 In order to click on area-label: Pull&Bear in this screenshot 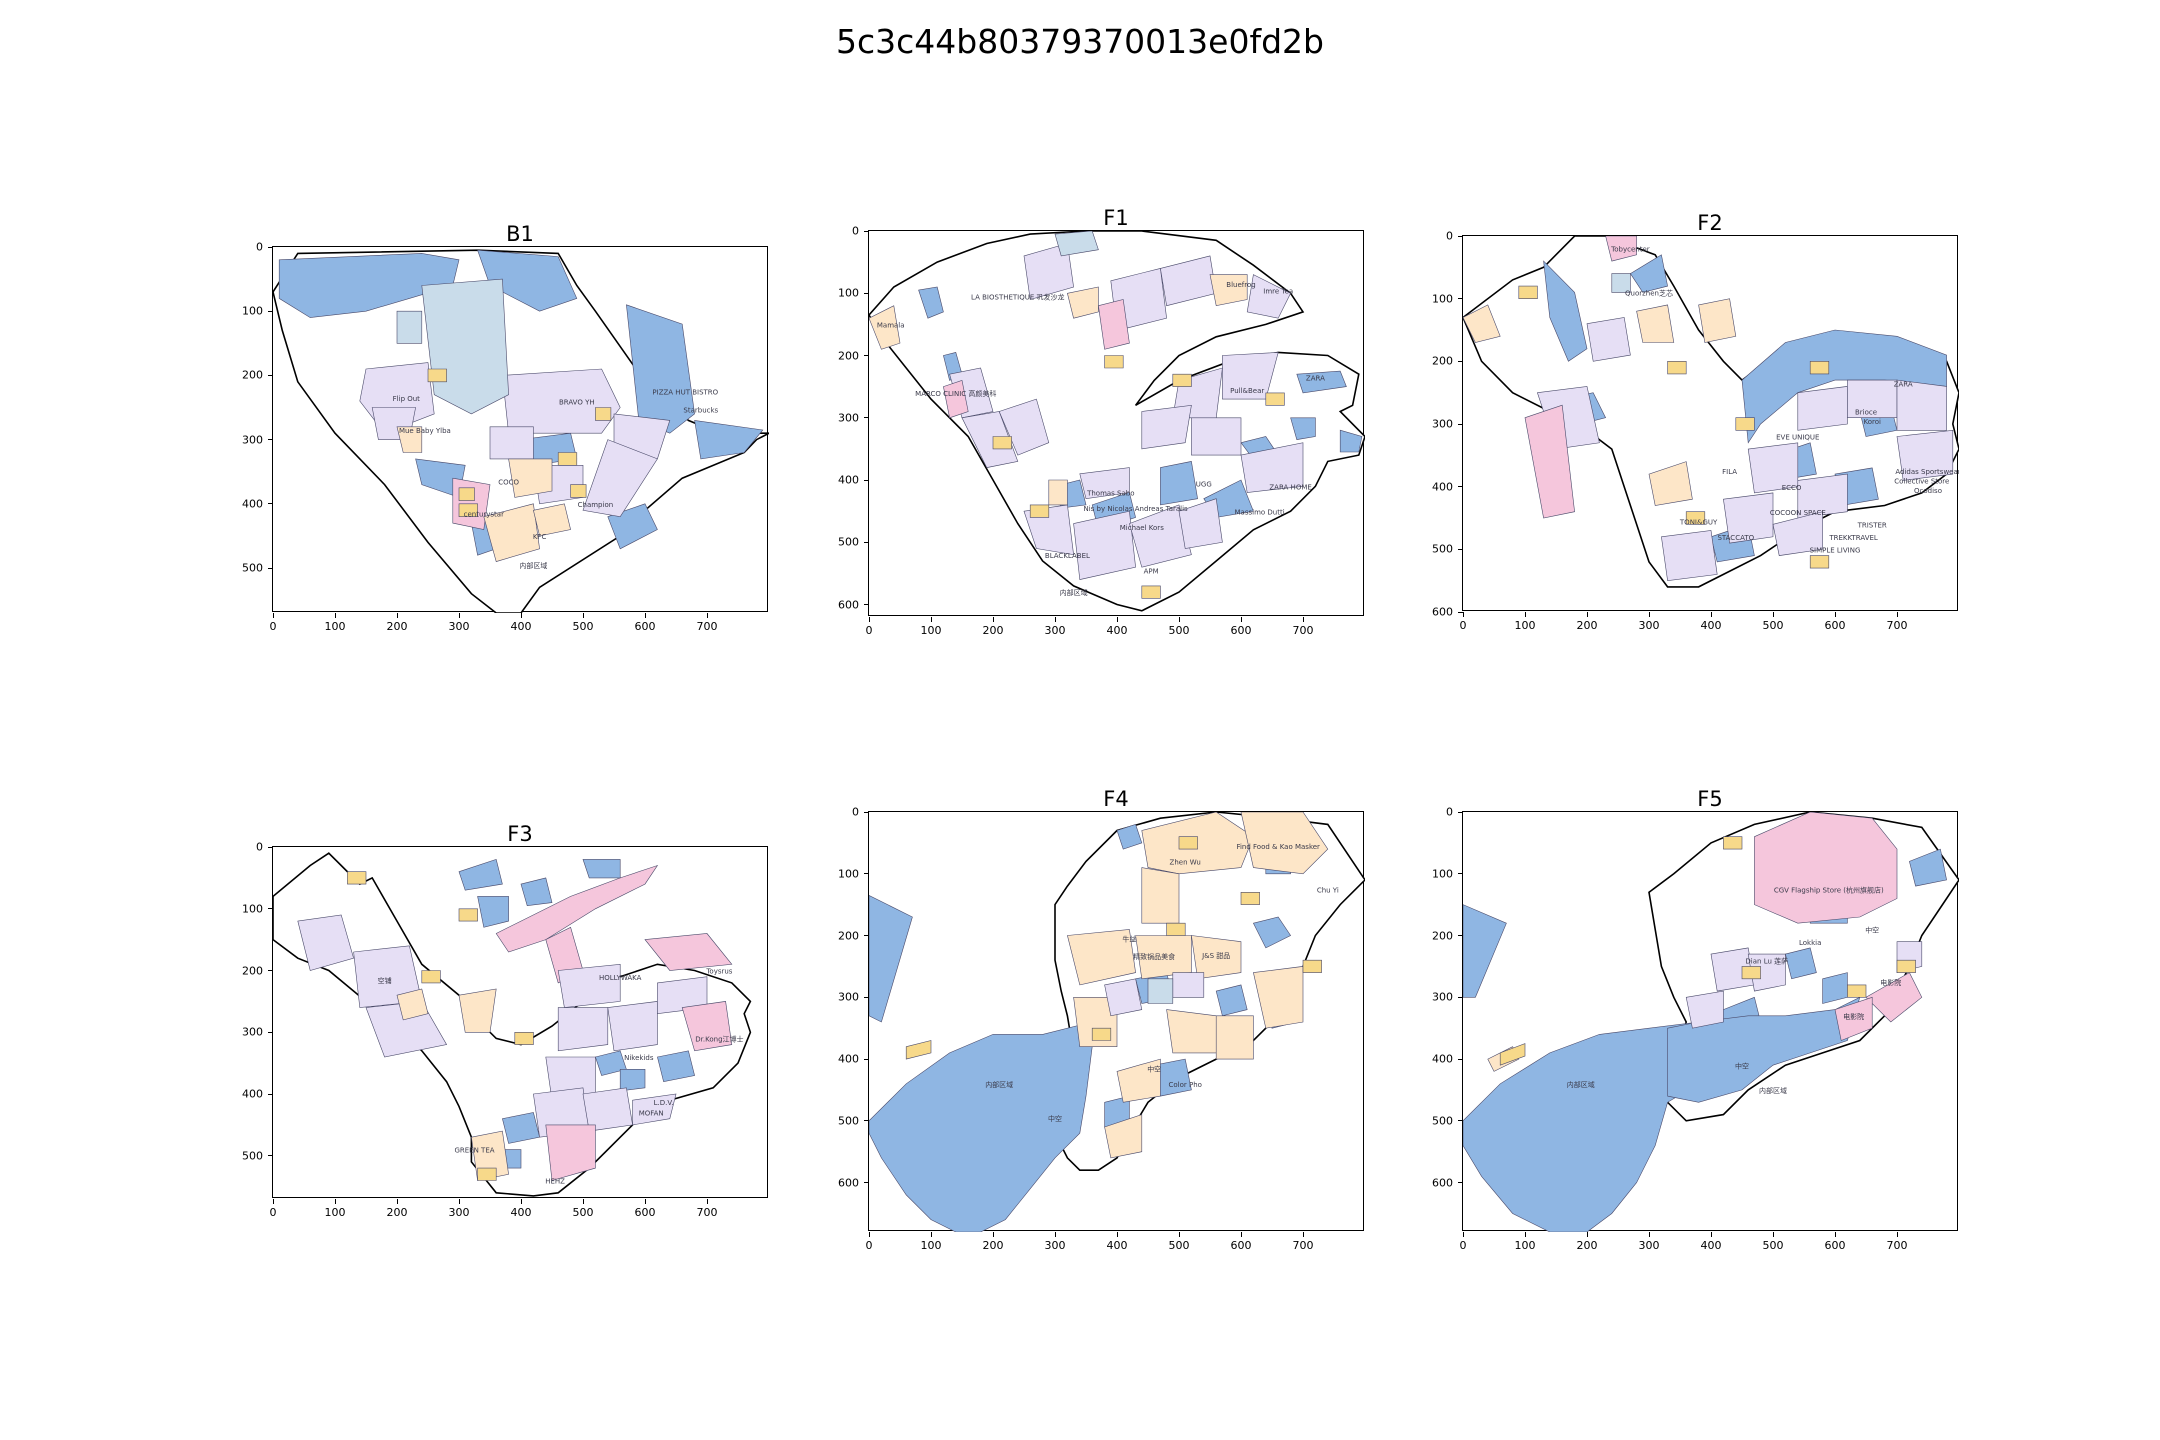, I will do `click(1247, 391)`.